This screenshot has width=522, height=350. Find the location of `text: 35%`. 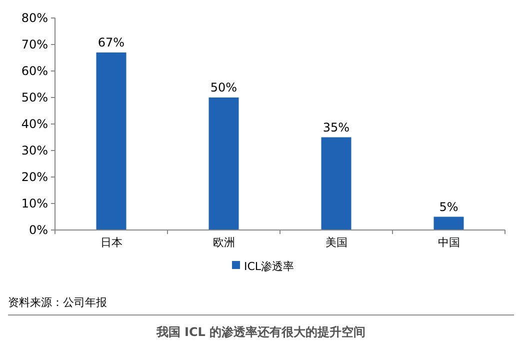

text: 35% is located at coordinates (336, 127).